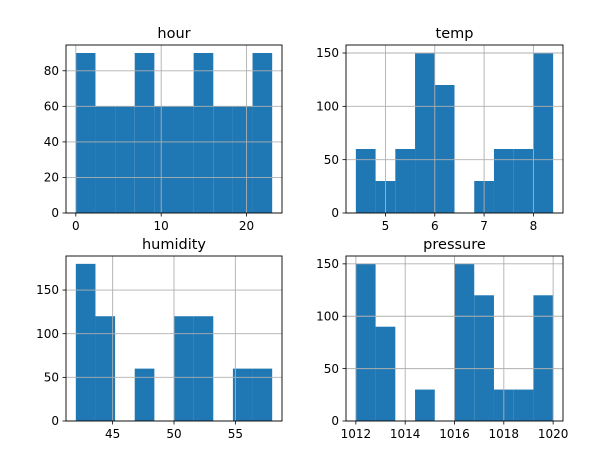  Describe the element at coordinates (454, 245) in the screenshot. I see `pressure-chart-title: pressure` at that location.